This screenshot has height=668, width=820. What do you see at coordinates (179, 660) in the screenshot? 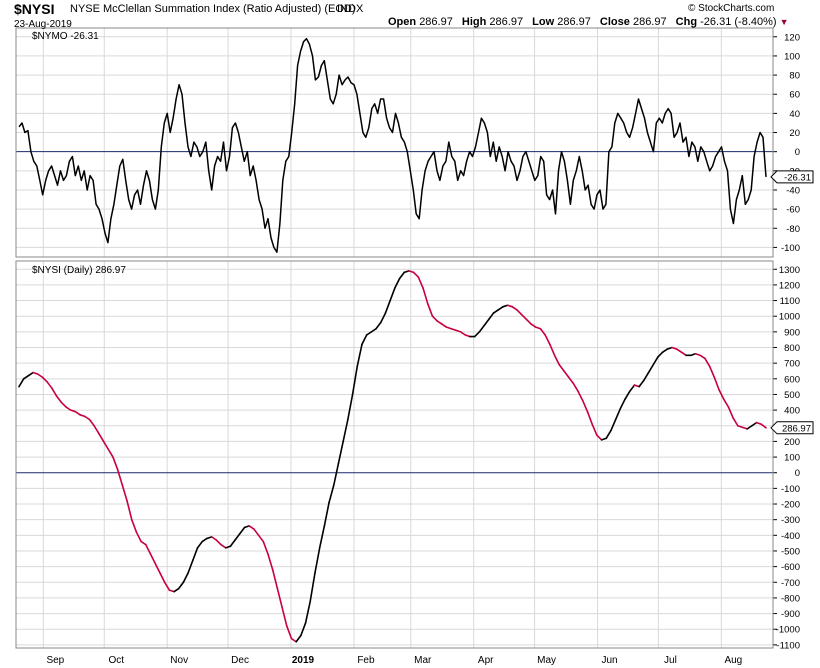
I see `x-tick-label: Nov` at bounding box center [179, 660].